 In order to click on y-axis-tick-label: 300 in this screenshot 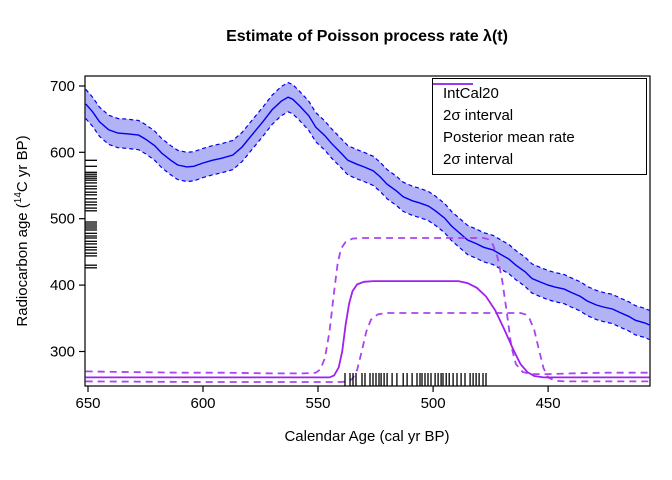, I will do `click(62, 352)`.